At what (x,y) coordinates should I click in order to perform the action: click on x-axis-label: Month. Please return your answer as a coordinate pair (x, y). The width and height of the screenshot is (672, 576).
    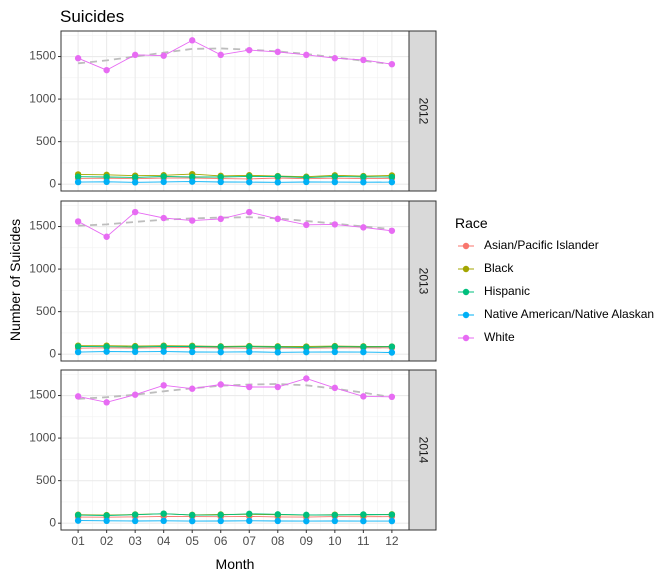
    Looking at the image, I should click on (235, 564).